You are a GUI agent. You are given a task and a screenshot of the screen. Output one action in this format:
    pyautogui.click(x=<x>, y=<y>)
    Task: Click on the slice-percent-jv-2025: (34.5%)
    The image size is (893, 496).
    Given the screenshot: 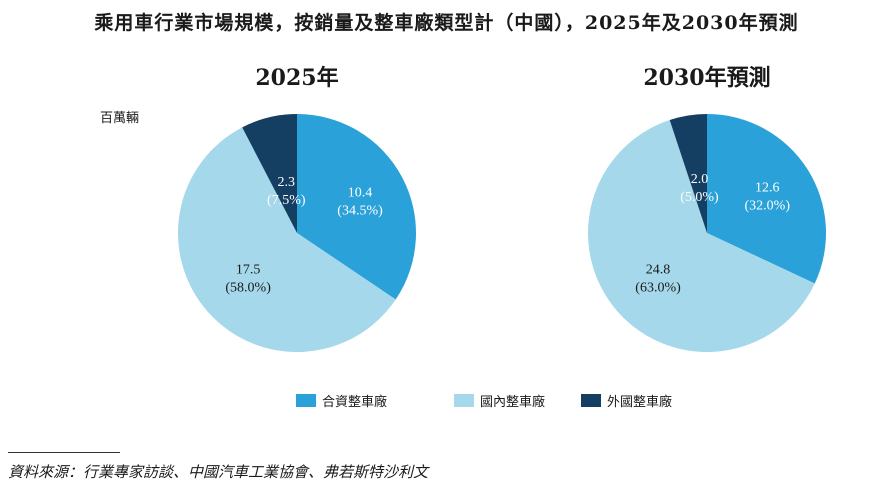 What is the action you would take?
    pyautogui.click(x=360, y=210)
    